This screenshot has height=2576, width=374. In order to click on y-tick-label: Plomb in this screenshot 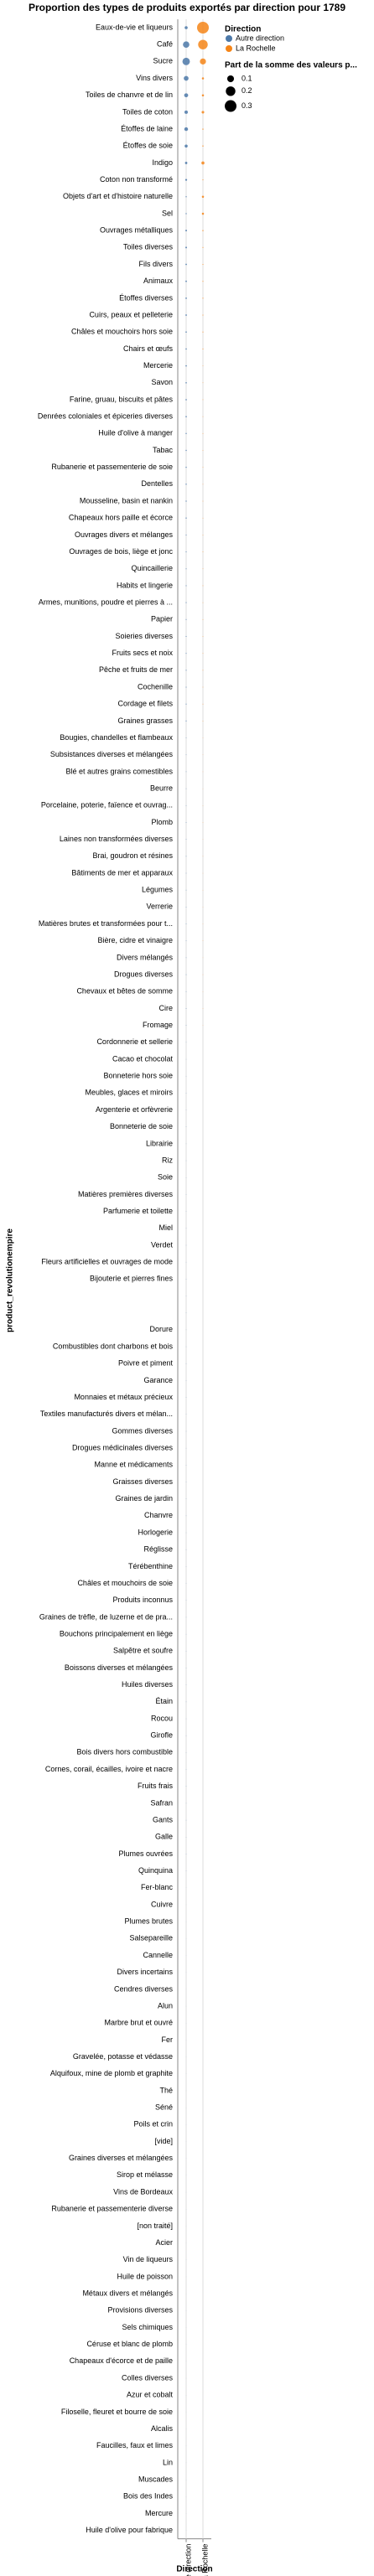, I will do `click(162, 822)`.